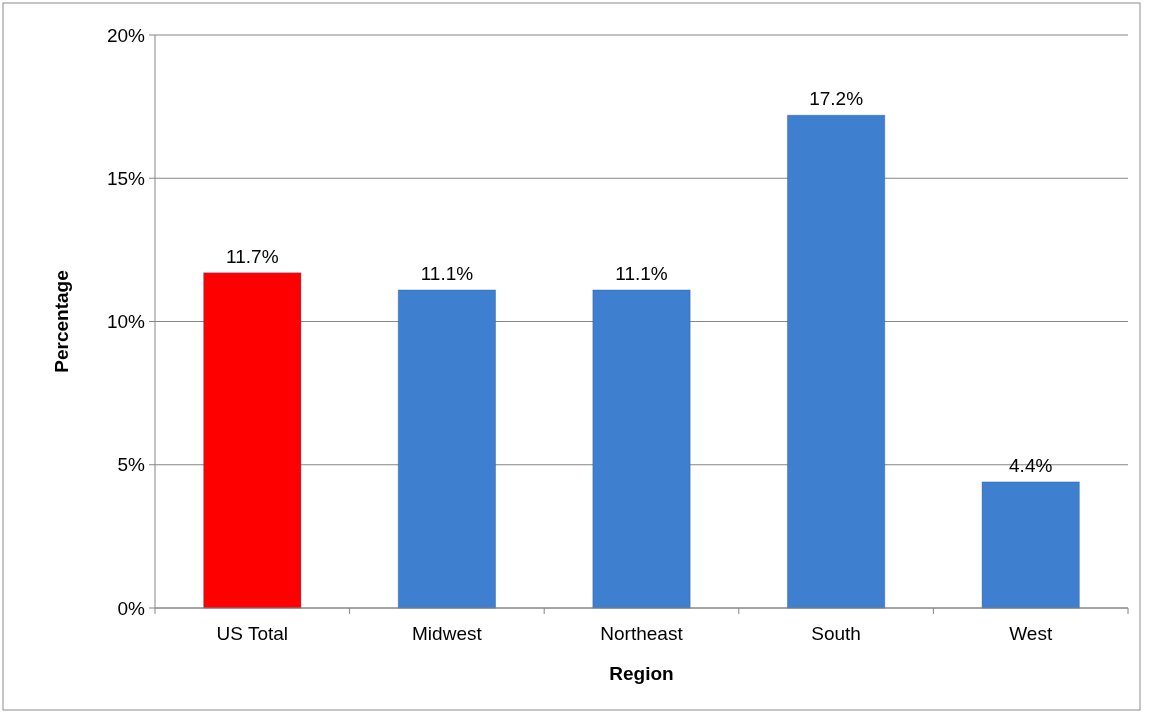 Image resolution: width=1151 pixels, height=723 pixels. I want to click on x-axis-title: Region, so click(641, 673).